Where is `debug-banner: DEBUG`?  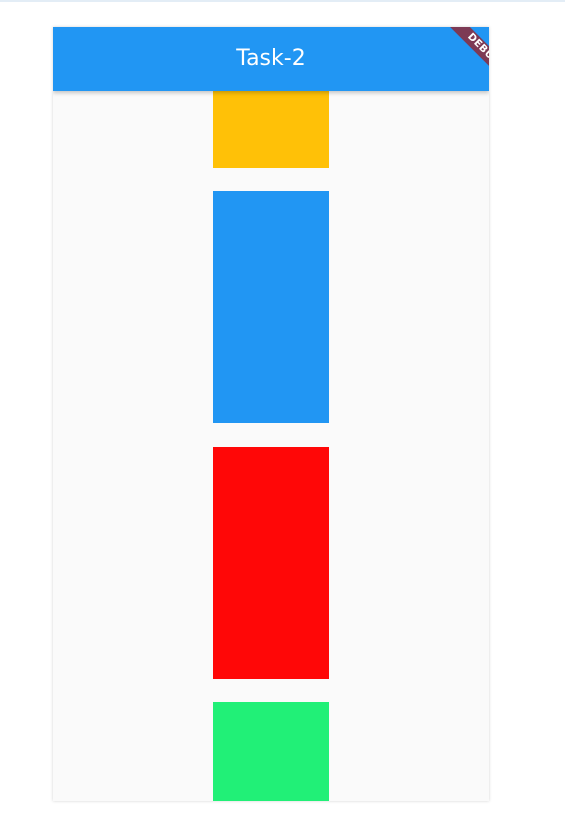
debug-banner: DEBUG is located at coordinates (457, 59).